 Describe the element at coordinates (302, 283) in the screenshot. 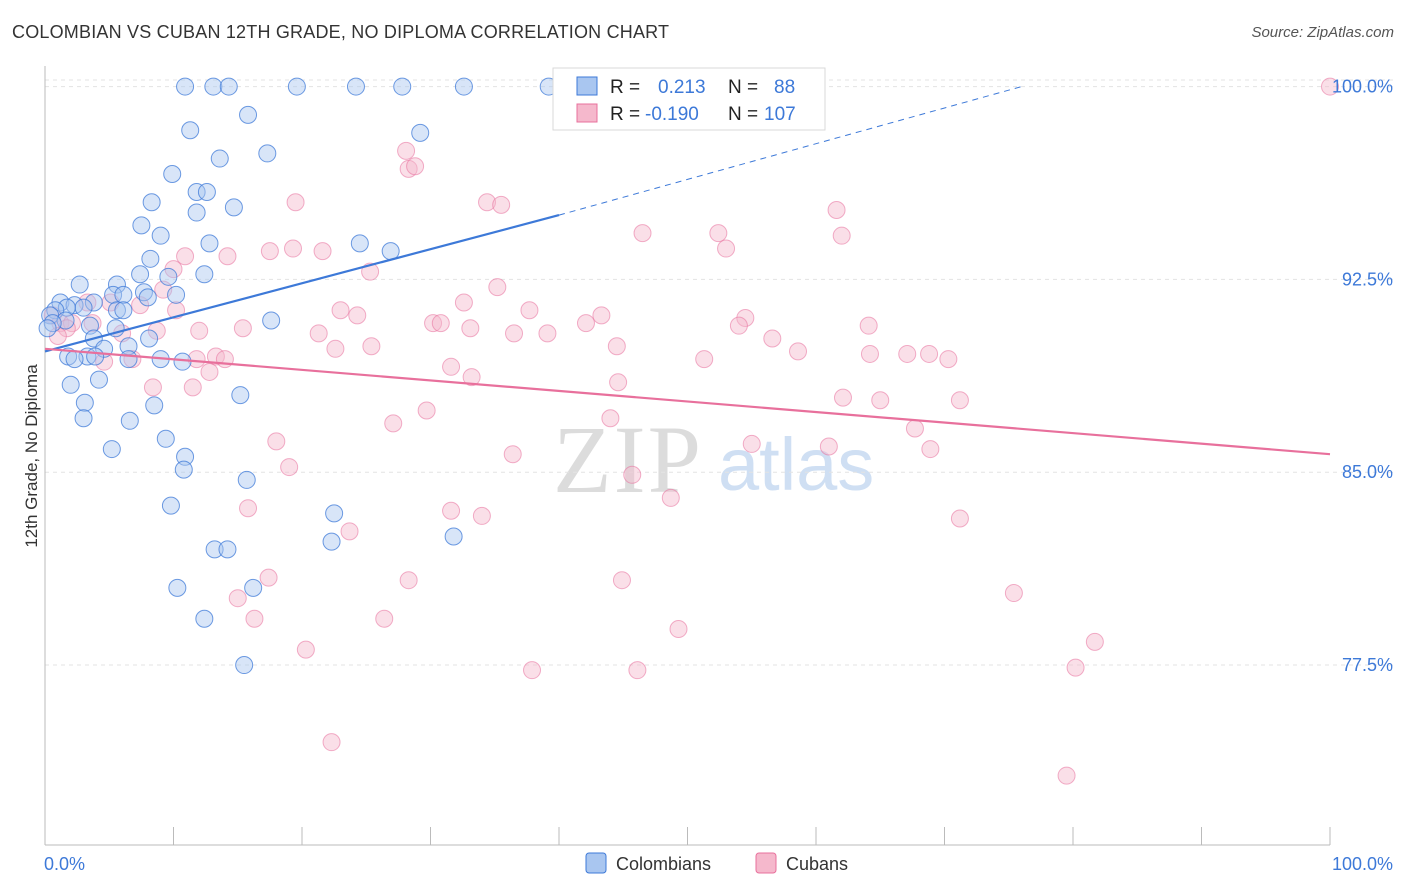

I see `colombians-trend-line` at that location.